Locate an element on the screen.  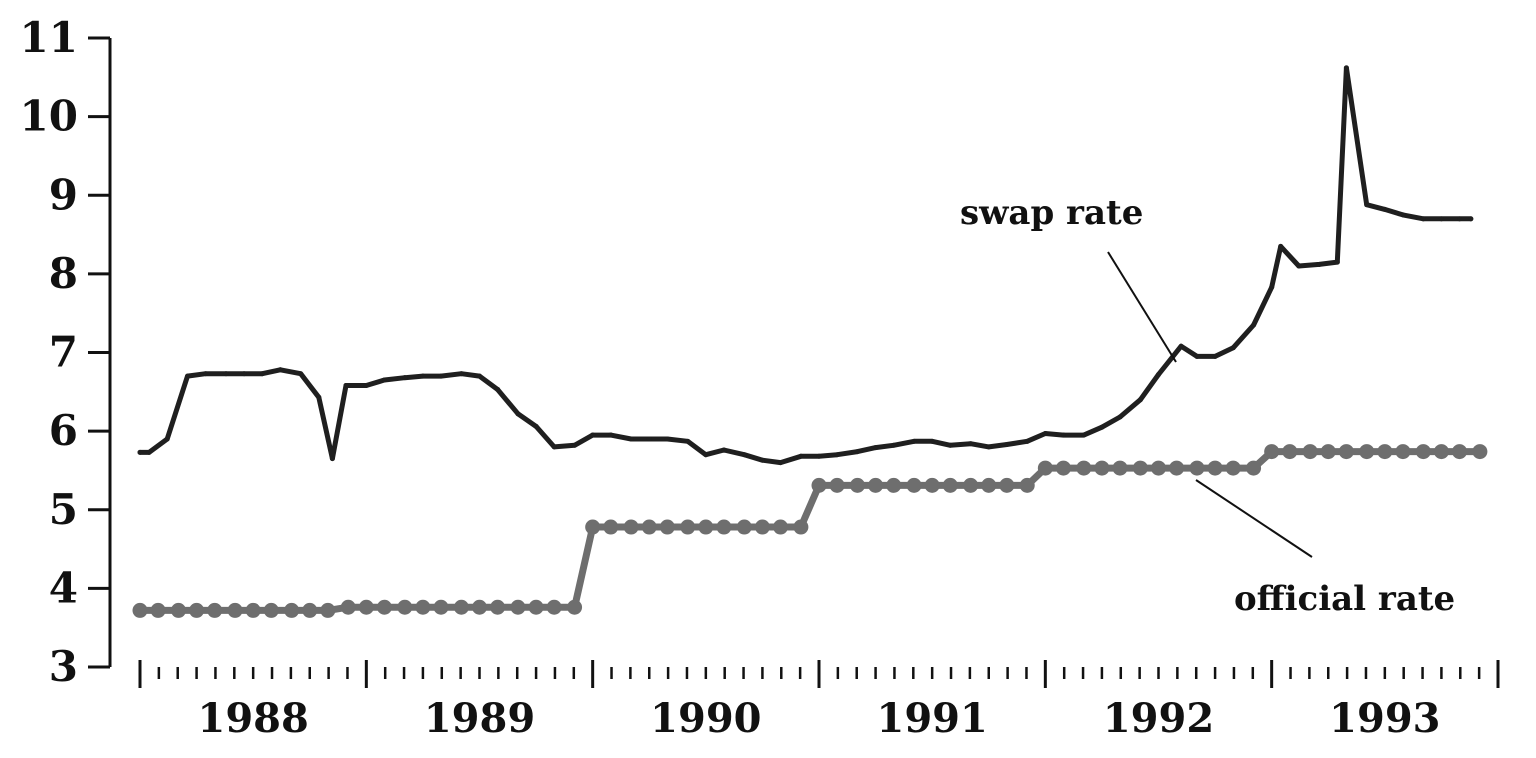
swap-rate-leader-line is located at coordinates (1142, 307).